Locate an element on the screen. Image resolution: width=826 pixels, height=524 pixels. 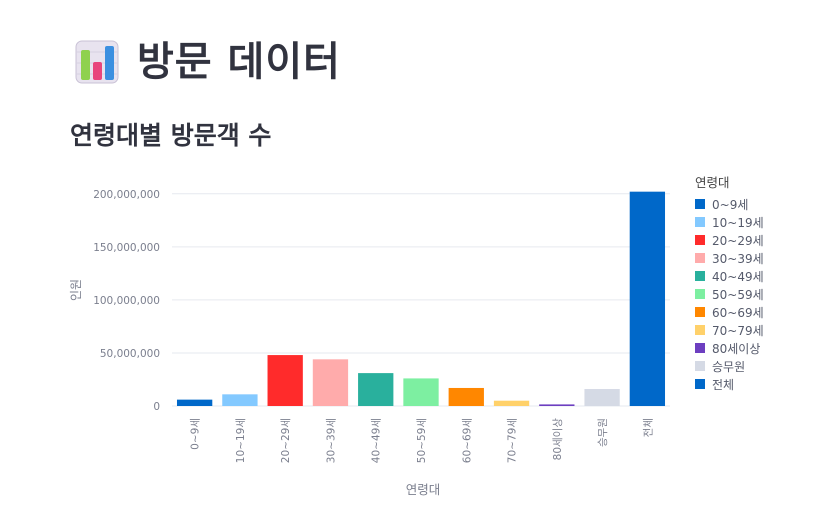
page-header: 방문 데이터 is located at coordinates (208, 62).